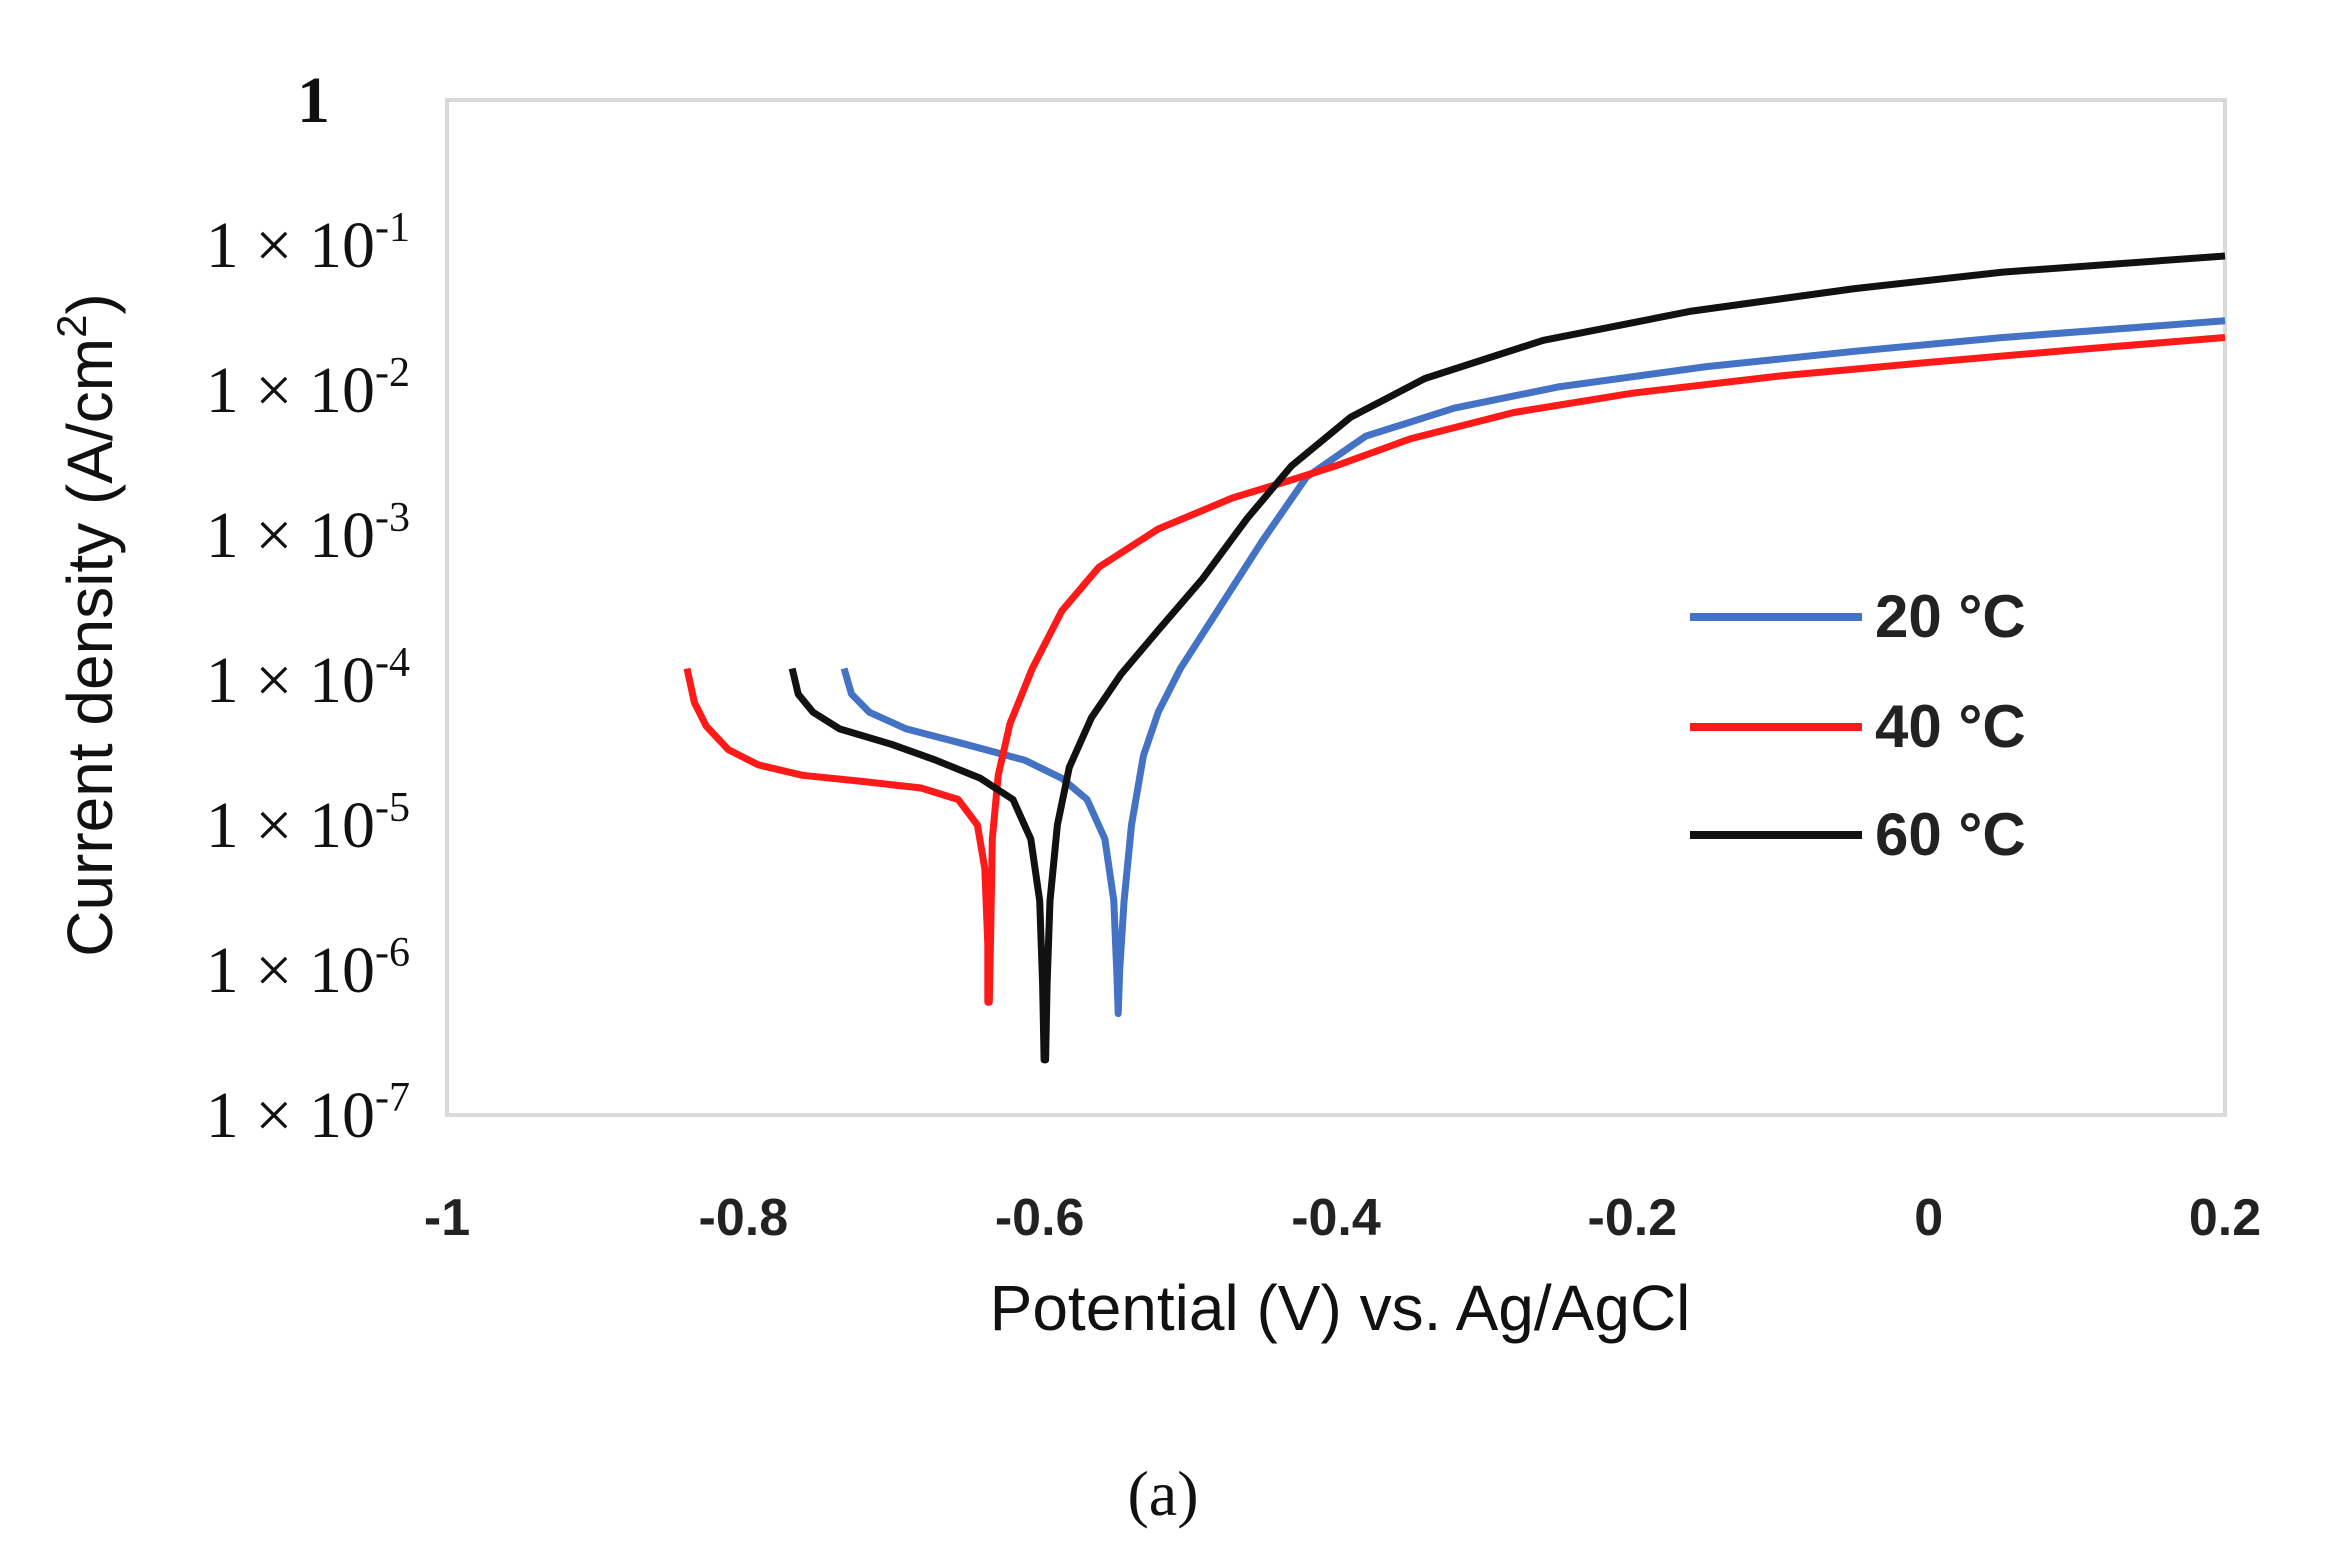  Describe the element at coordinates (1340, 1308) in the screenshot. I see `x-axis-title: Potential (V) vs. Ag/AgCl` at that location.